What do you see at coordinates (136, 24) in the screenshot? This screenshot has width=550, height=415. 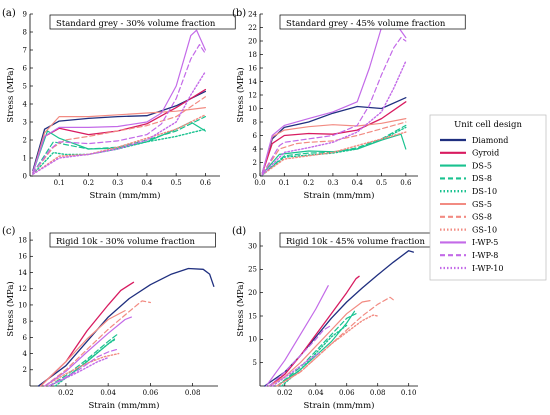 I see `panel-title: Standard grey - 30% volume fraction` at bounding box center [136, 24].